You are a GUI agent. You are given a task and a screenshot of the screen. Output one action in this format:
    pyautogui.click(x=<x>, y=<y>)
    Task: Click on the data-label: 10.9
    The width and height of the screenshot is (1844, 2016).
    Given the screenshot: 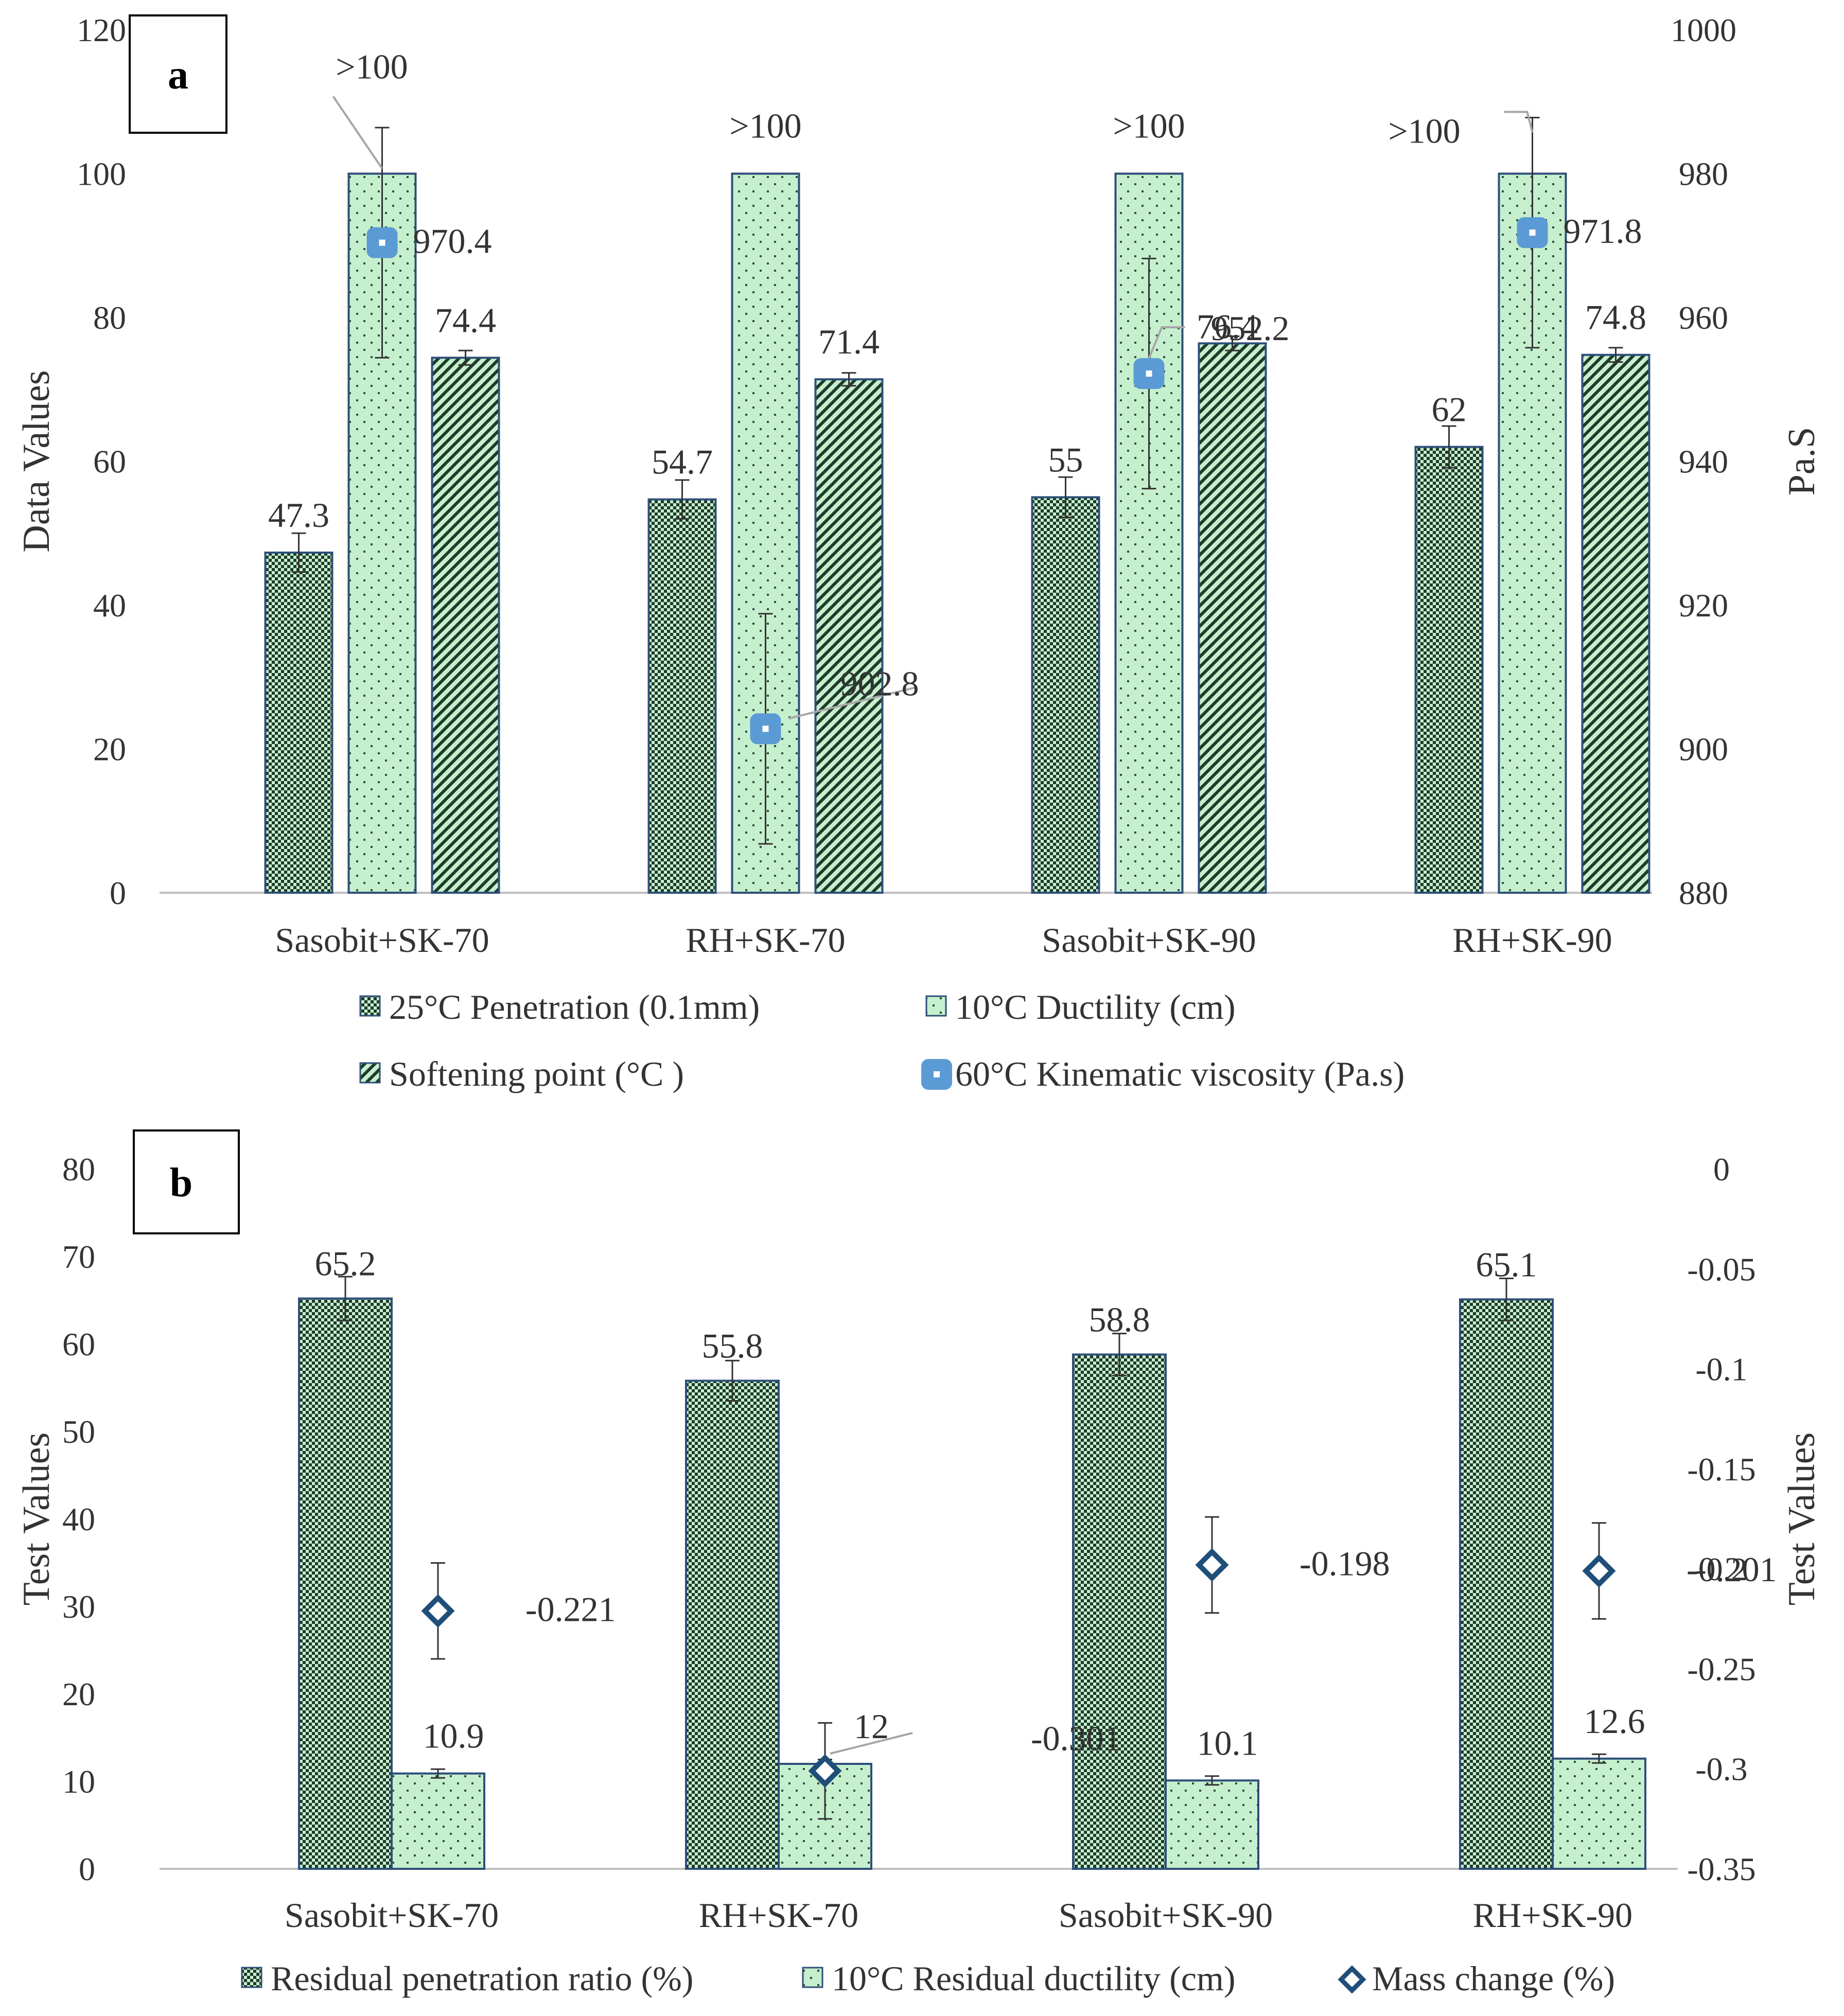 What is the action you would take?
    pyautogui.click(x=453, y=1736)
    